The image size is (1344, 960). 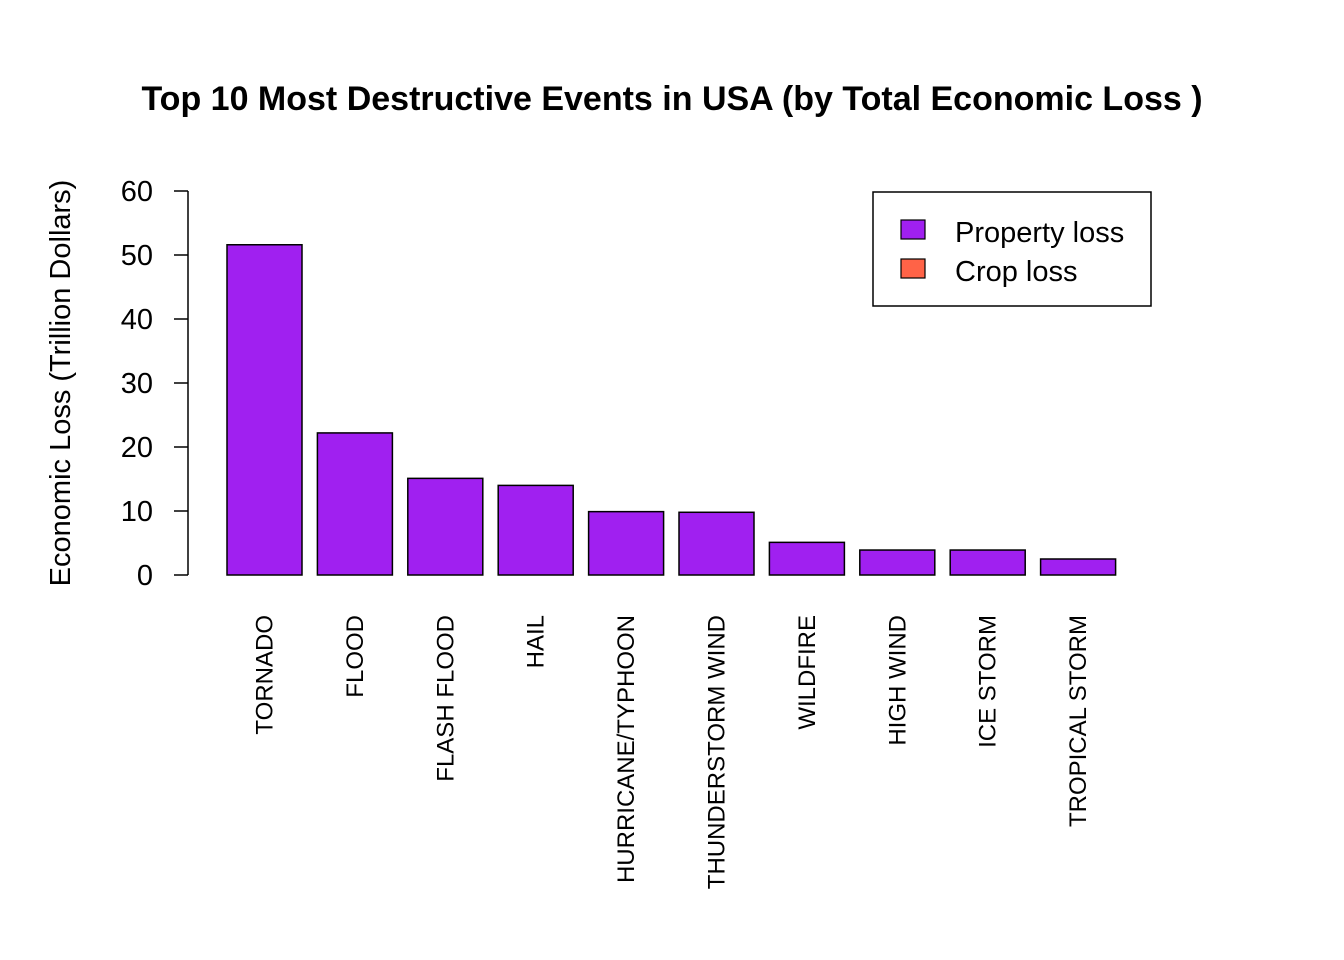 I want to click on x-tick-label: FLOOD, so click(x=355, y=656).